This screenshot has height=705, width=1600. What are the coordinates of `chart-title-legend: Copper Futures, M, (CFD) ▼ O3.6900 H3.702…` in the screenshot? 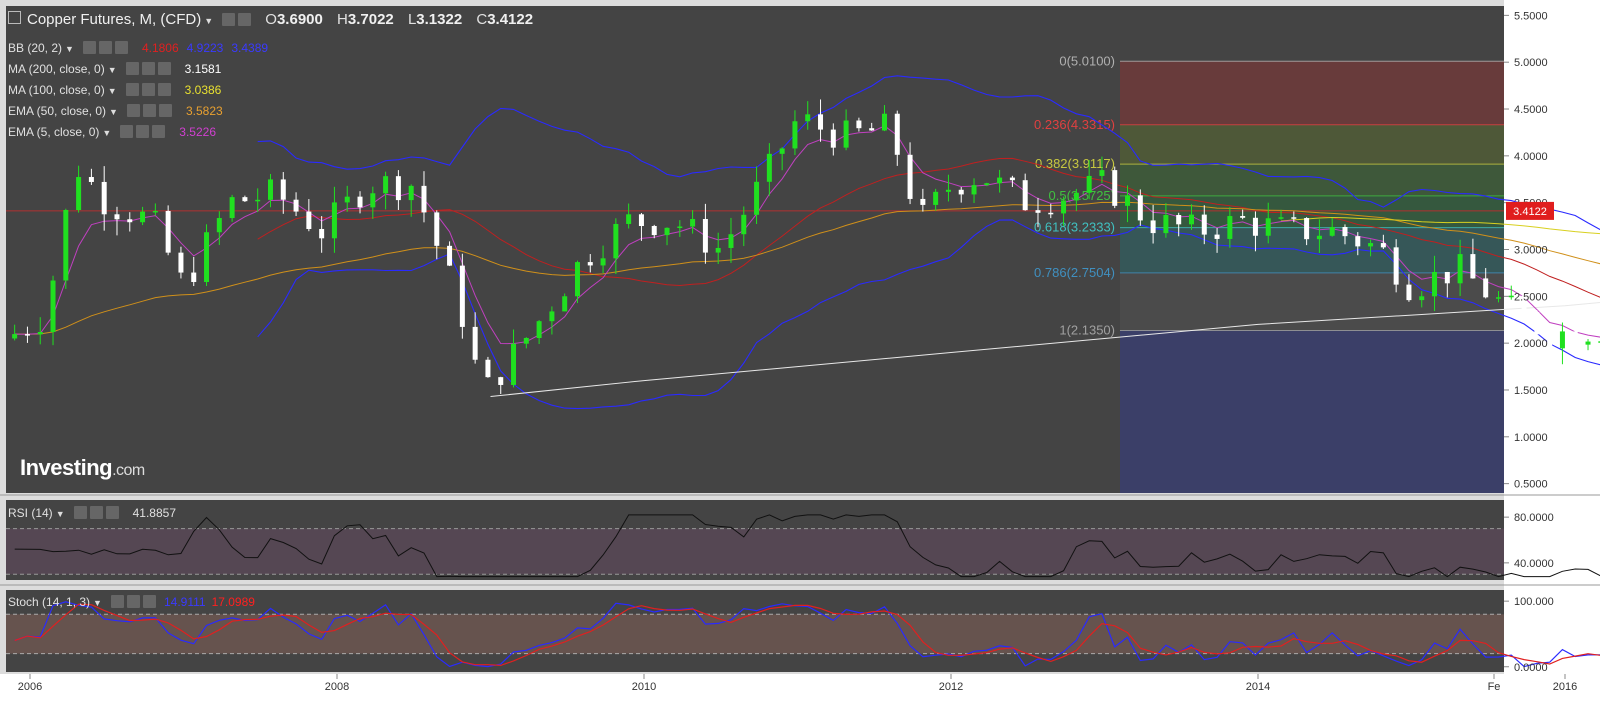 It's located at (270, 20).